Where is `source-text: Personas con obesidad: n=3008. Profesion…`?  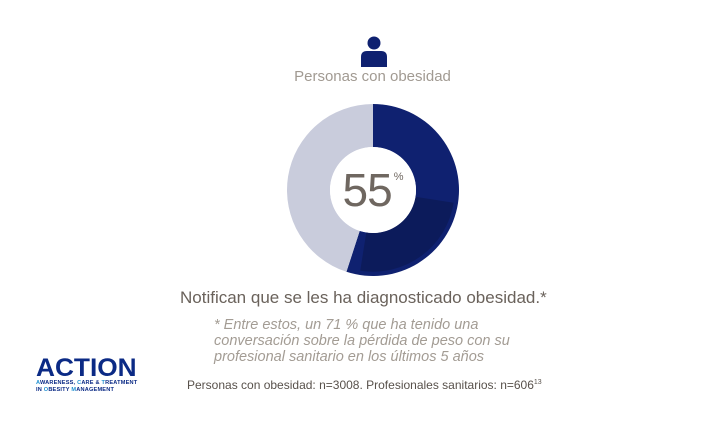
source-text: Personas con obesidad: n=3008. Profesion… is located at coordinates (360, 385).